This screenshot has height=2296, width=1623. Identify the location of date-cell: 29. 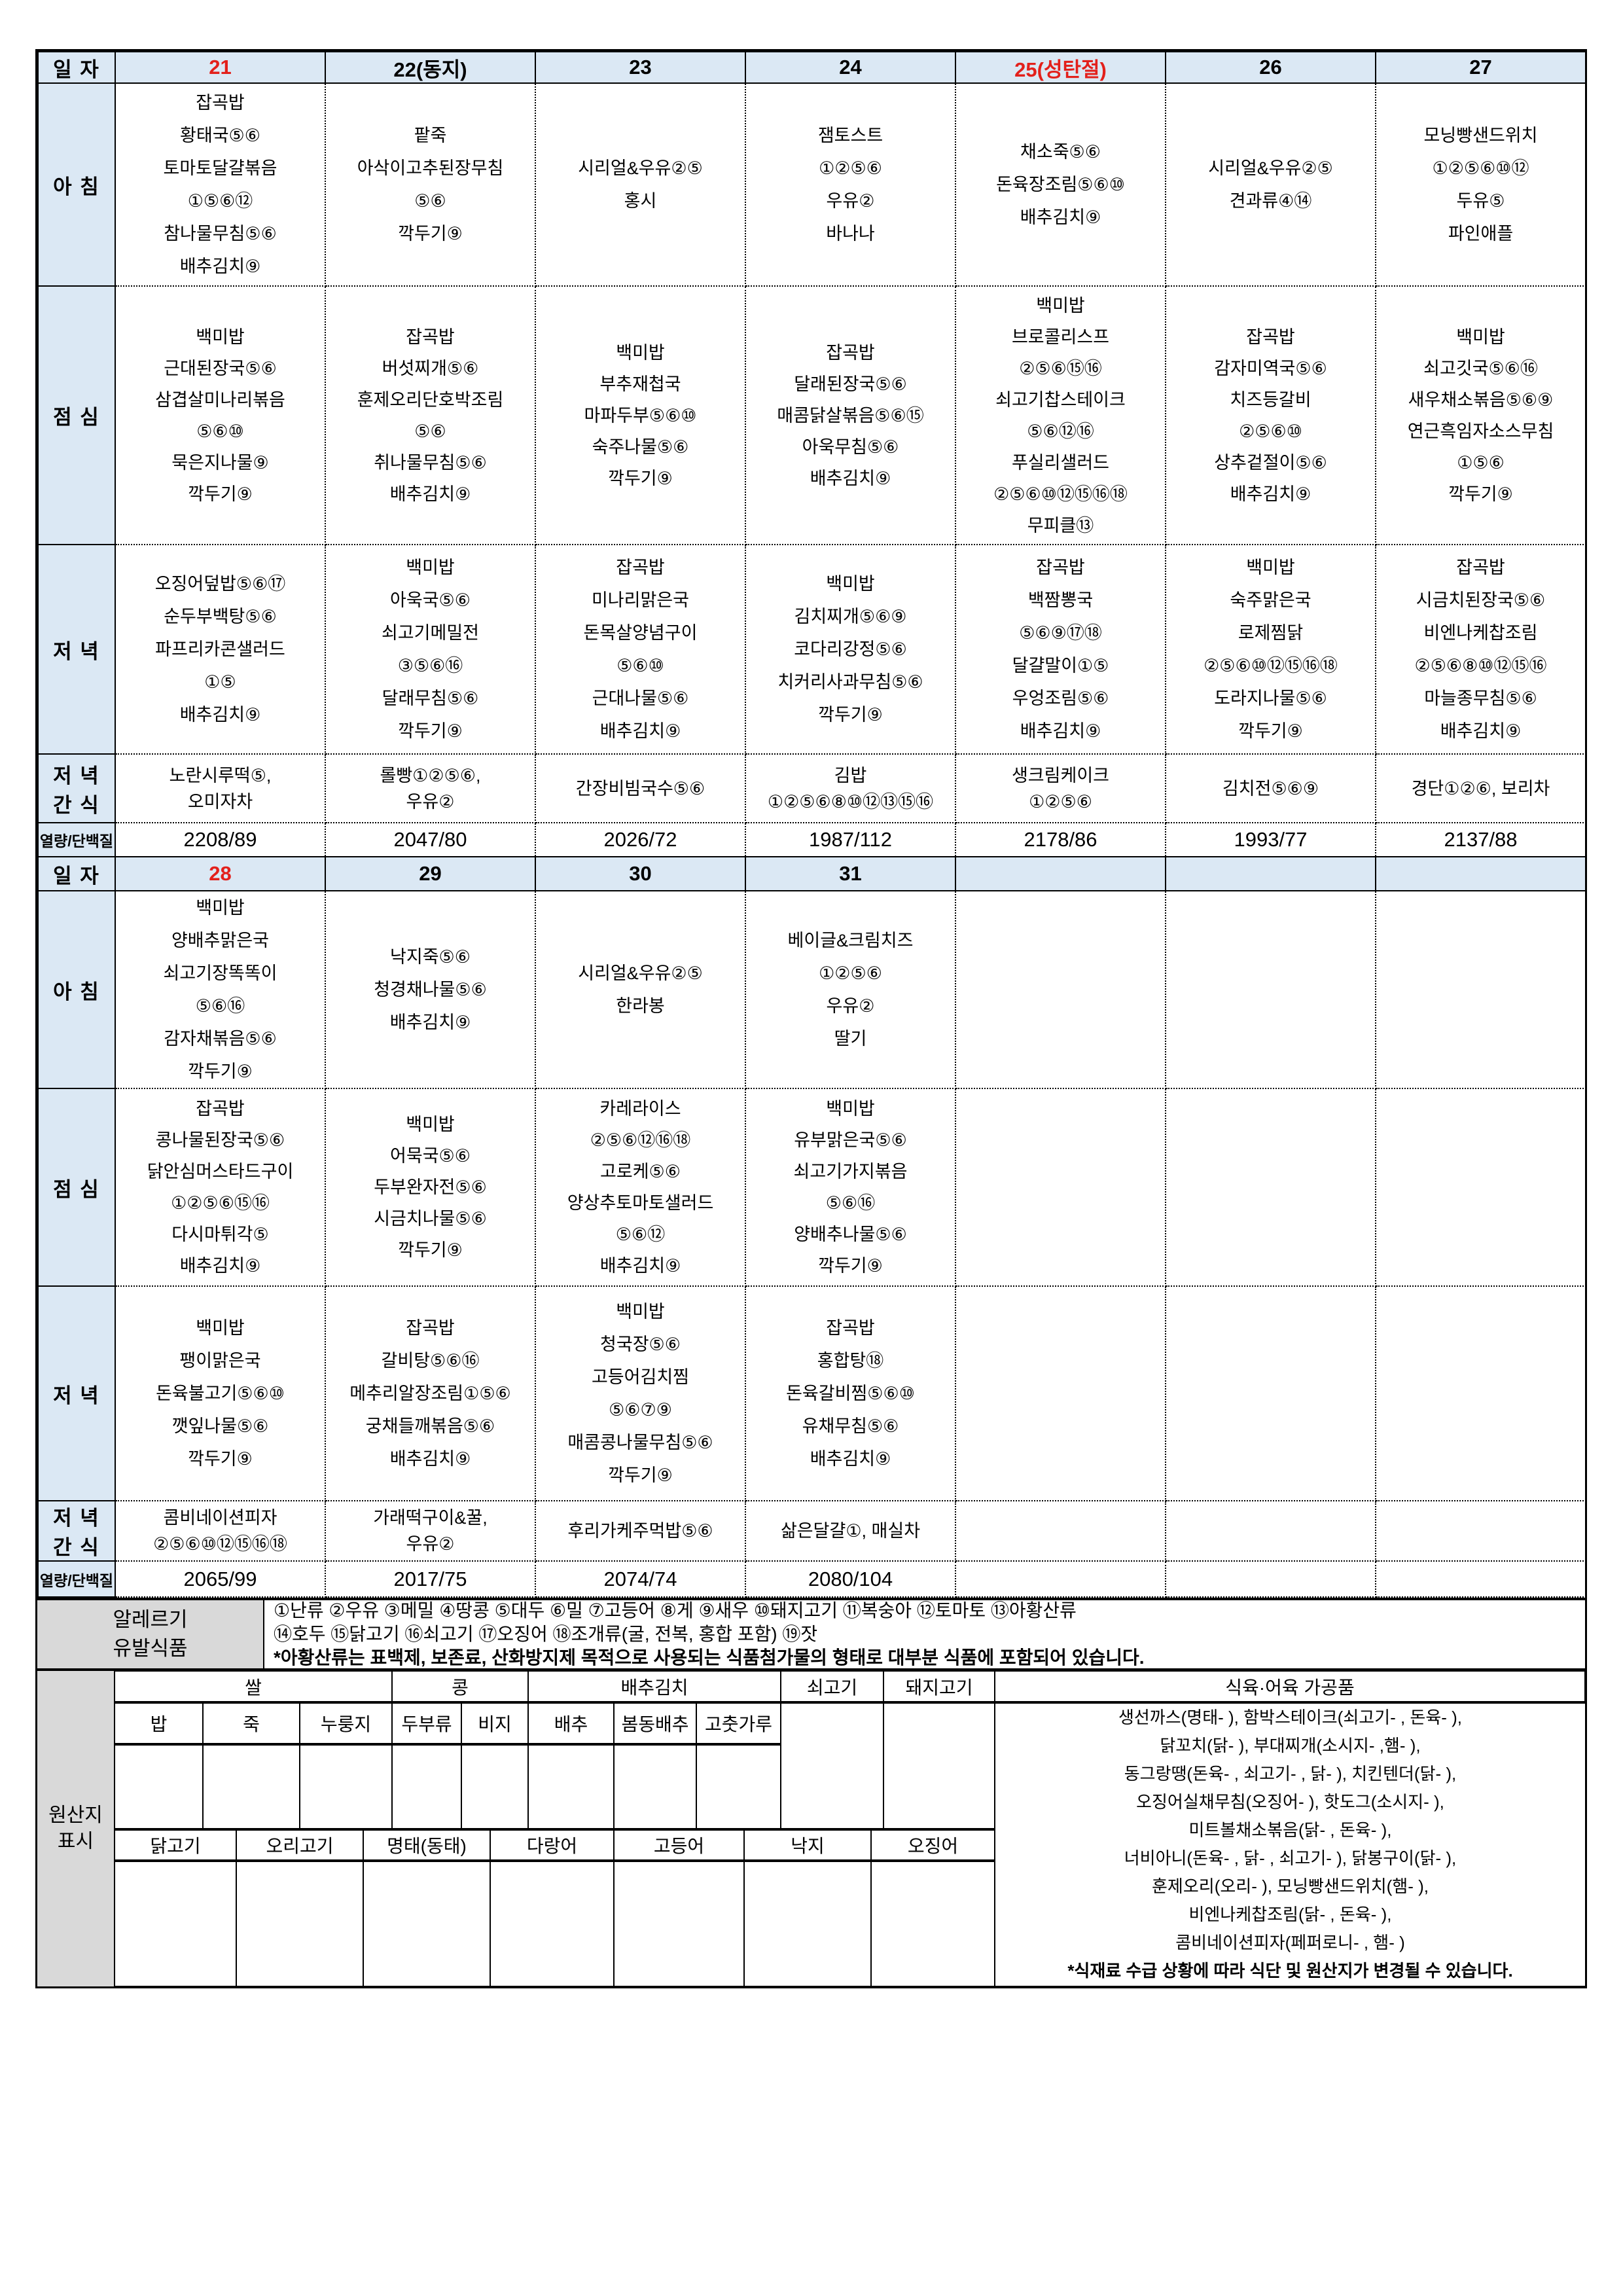
(430, 873).